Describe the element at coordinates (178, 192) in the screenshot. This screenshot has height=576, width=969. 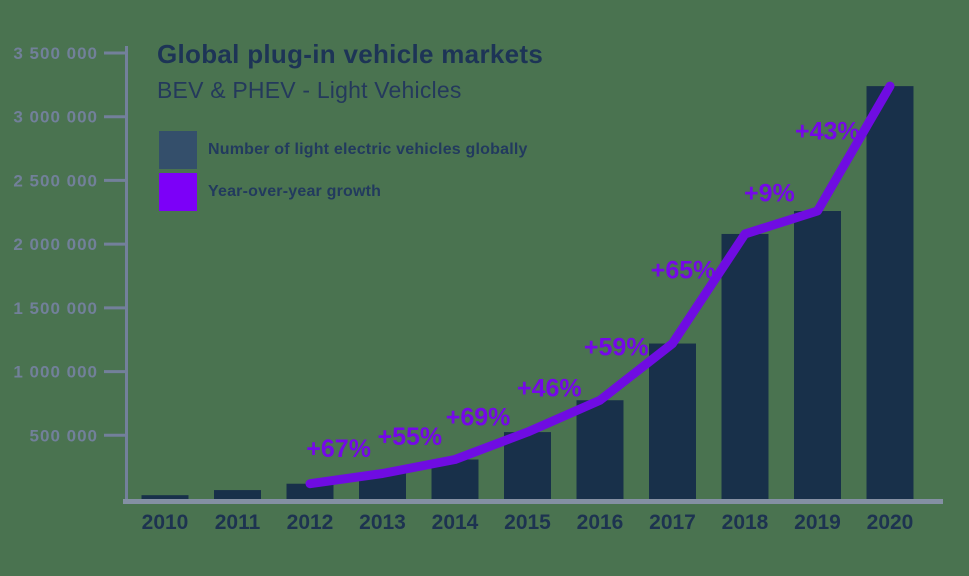
I see `legend-swatch-growth-icon` at that location.